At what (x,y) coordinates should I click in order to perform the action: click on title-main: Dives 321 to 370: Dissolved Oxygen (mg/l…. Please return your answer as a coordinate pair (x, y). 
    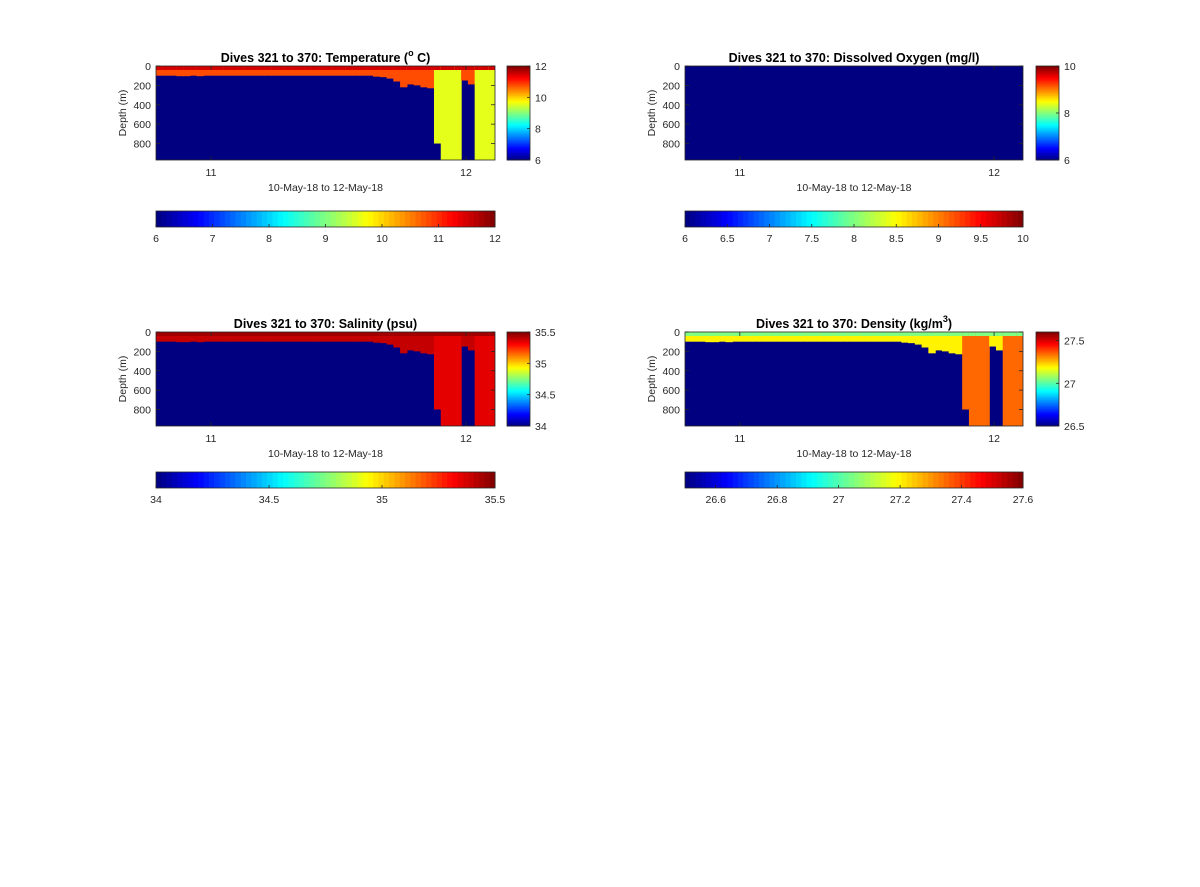
    Looking at the image, I should click on (854, 58).